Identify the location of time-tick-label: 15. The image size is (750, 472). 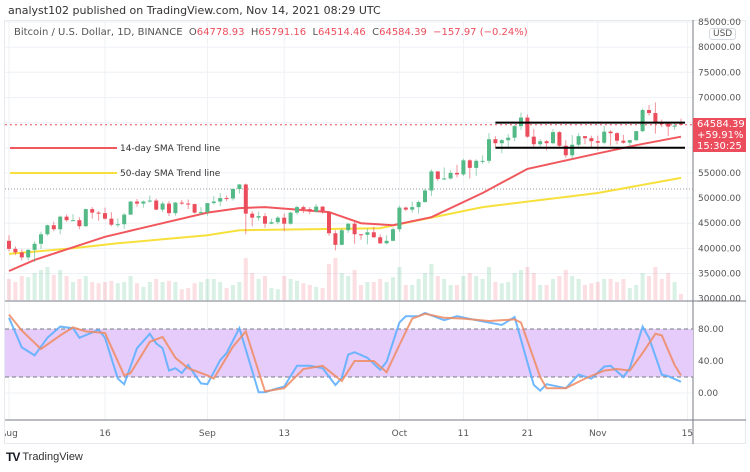
(687, 434).